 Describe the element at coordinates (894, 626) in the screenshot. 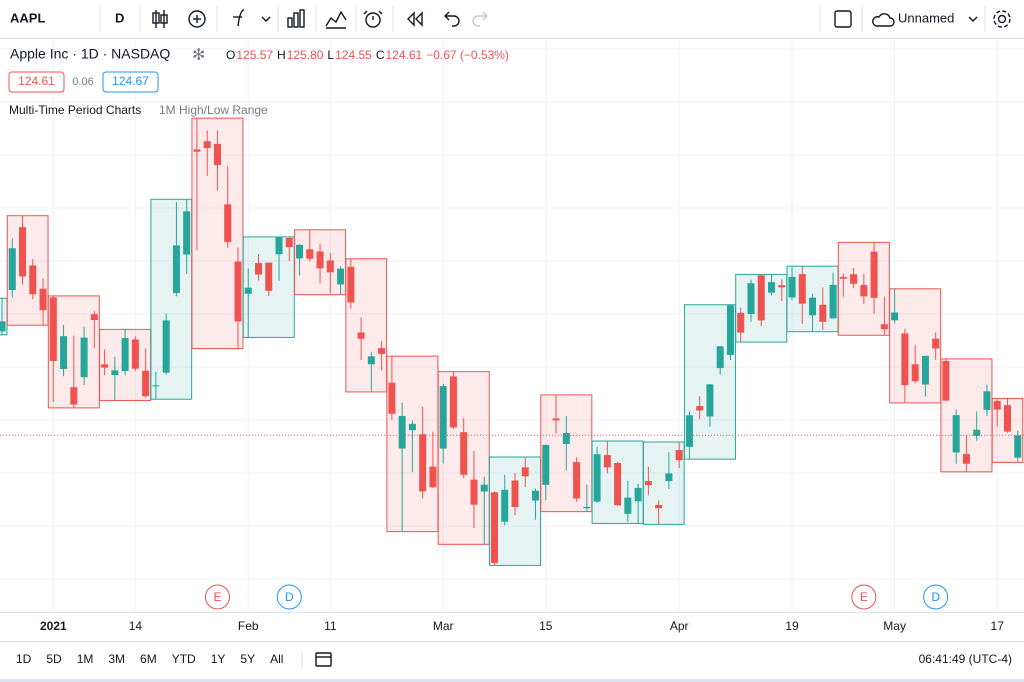

I see `x-tick-label: May` at that location.